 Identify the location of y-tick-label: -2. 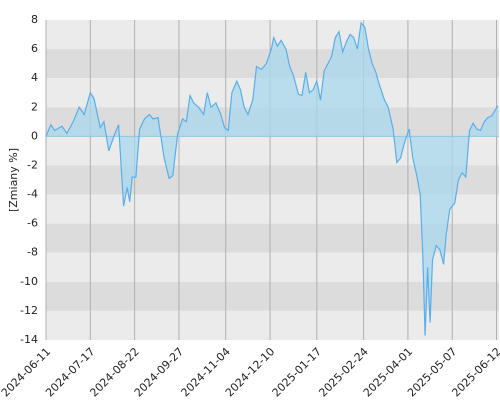
(32, 164).